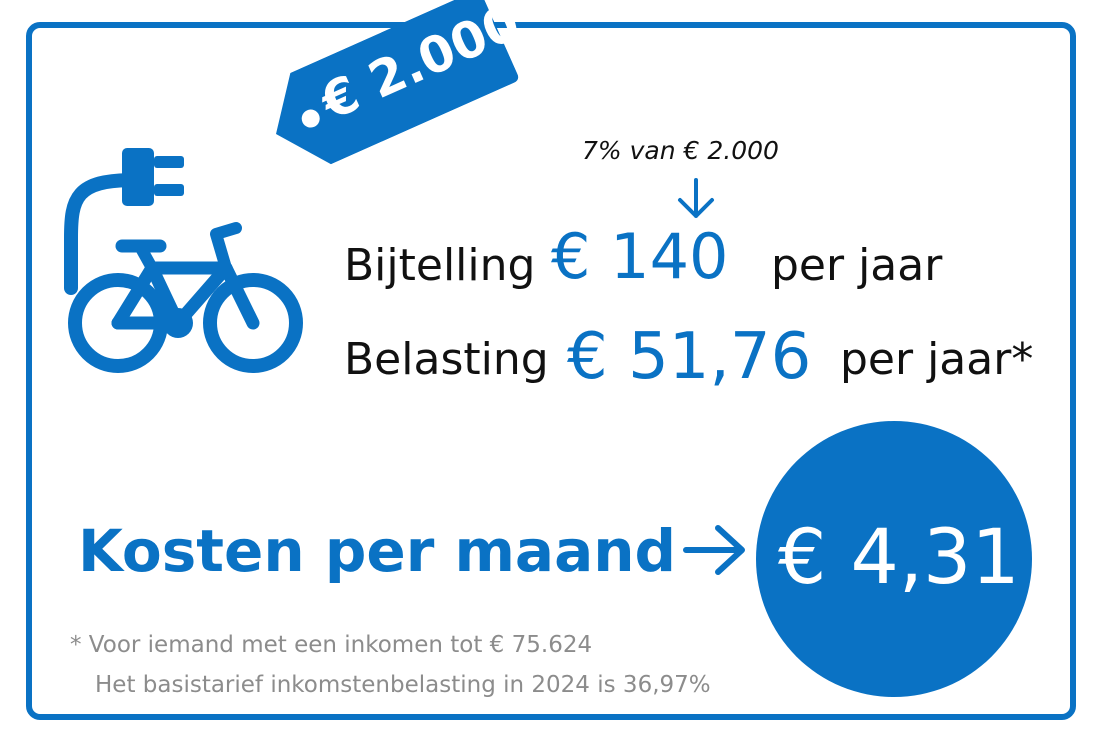  Describe the element at coordinates (680, 150) in the screenshot. I see `calculation-note: 7% van € 2.000` at that location.